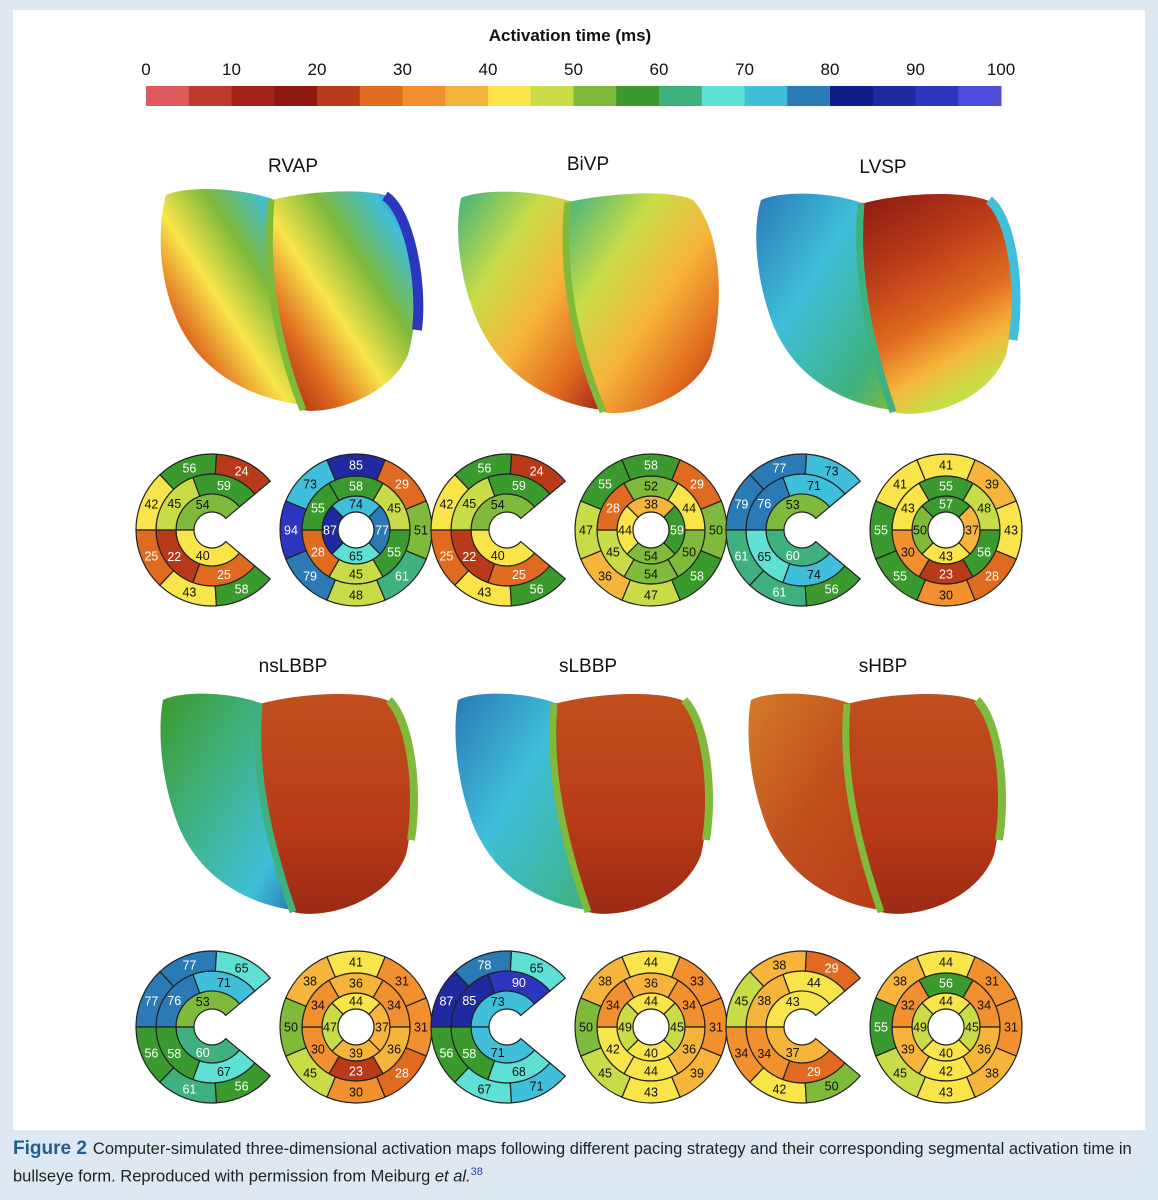 This screenshot has width=1158, height=1200. I want to click on caption-etal: et al., so click(452, 1176).